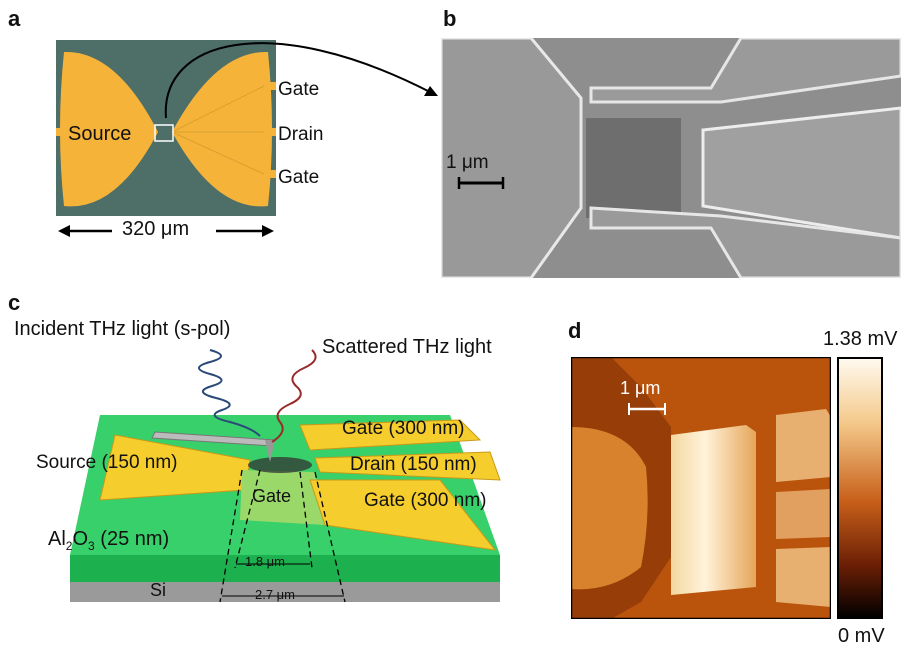  Describe the element at coordinates (270, 451) in the screenshot. I see `afm-tip` at that location.